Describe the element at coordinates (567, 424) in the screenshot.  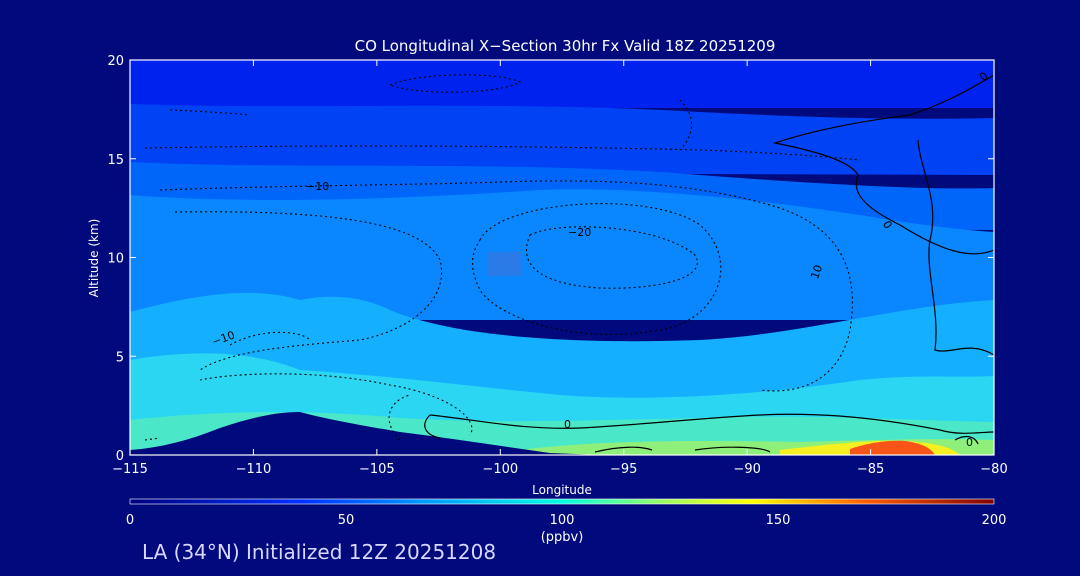
I see `contour-label-zero-surface: 0` at that location.